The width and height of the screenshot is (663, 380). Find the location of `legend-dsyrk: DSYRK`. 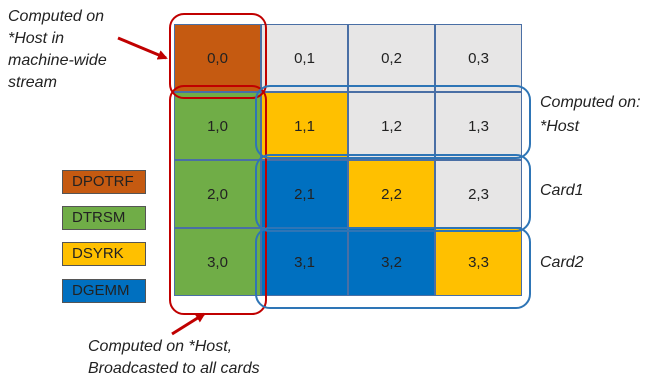

legend-dsyrk: DSYRK is located at coordinates (104, 254).